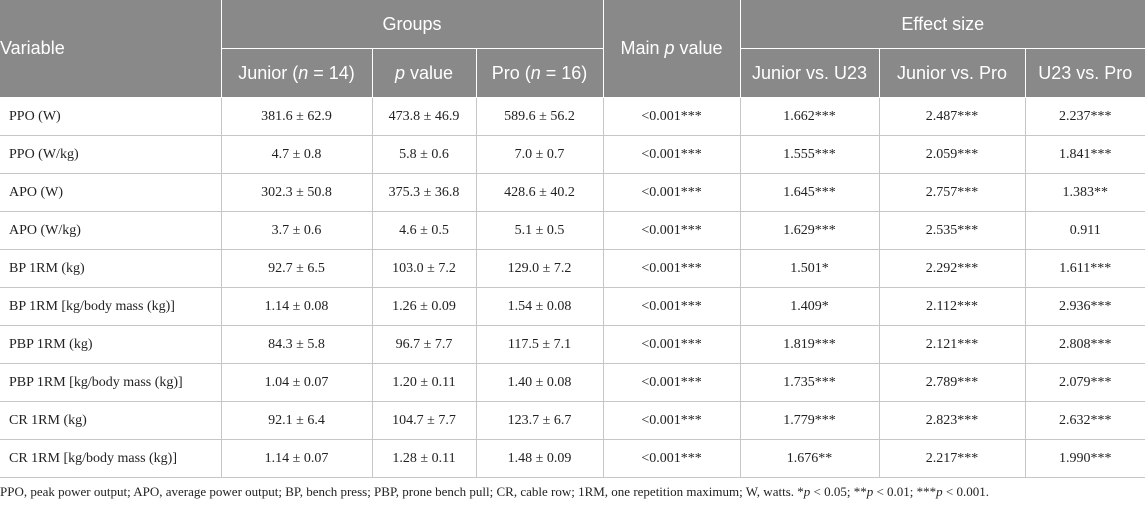  I want to click on cell-junior: 1.14 ± 0.07, so click(297, 458).